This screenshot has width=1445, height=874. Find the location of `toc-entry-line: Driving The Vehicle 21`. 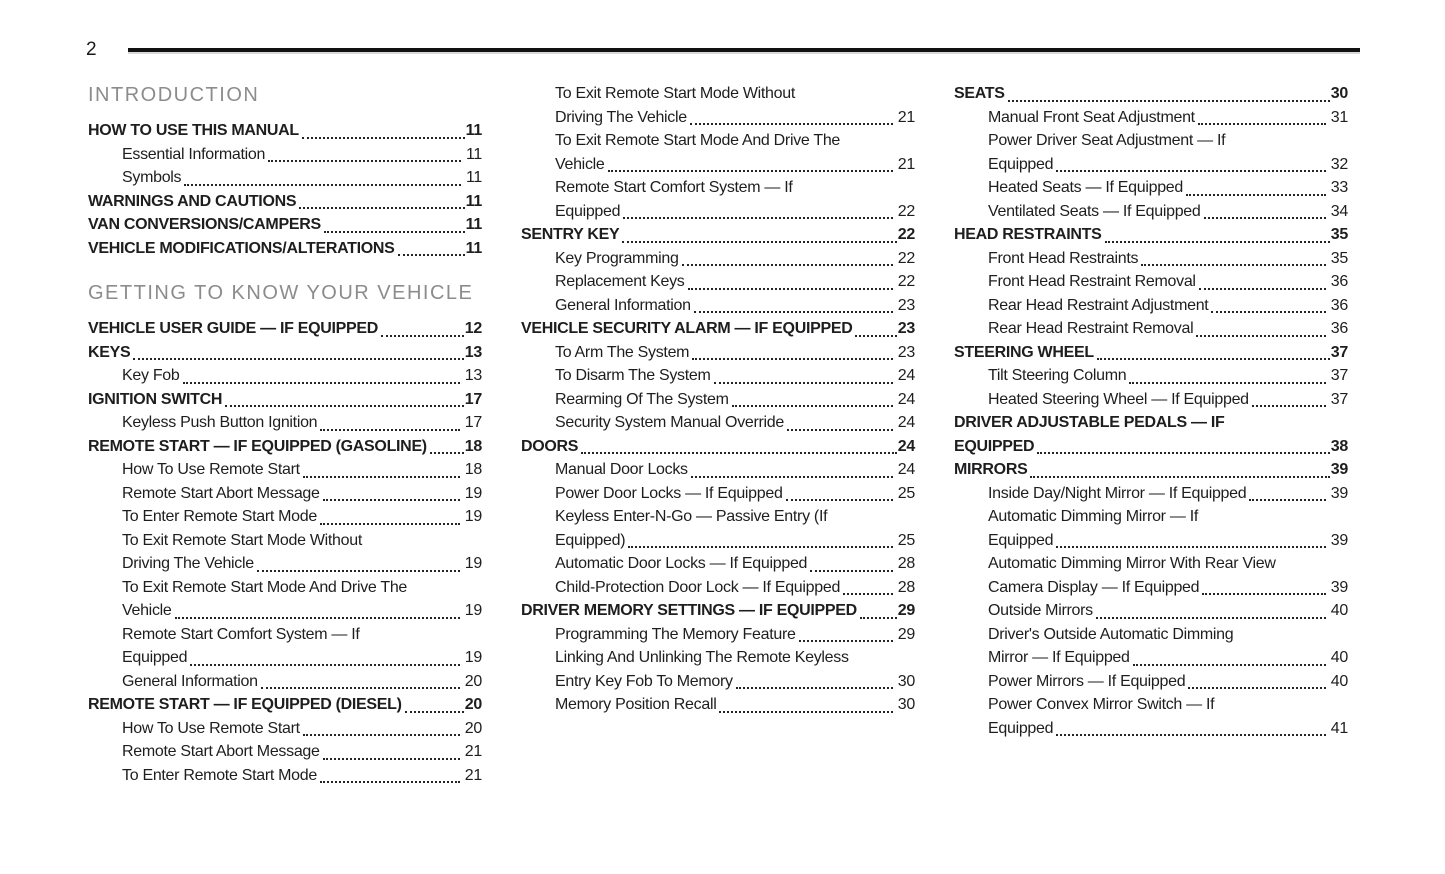

toc-entry-line: Driving The Vehicle 21 is located at coordinates (735, 118).